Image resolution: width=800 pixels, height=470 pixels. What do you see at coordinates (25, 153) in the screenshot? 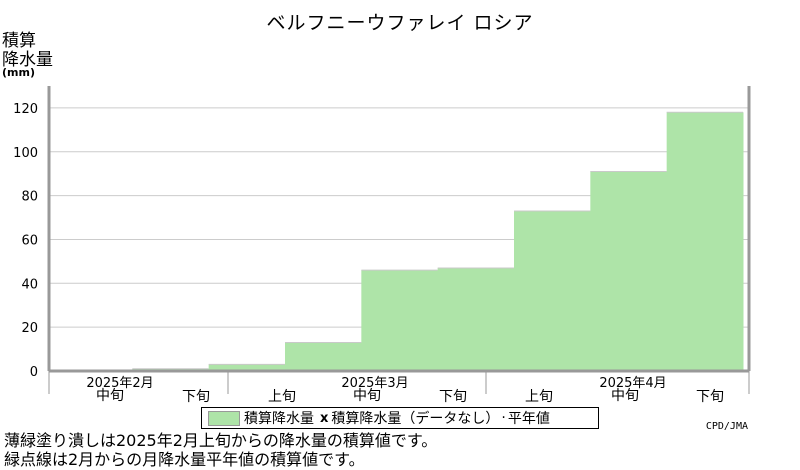
I see `y-tick-label-100: 100` at bounding box center [25, 153].